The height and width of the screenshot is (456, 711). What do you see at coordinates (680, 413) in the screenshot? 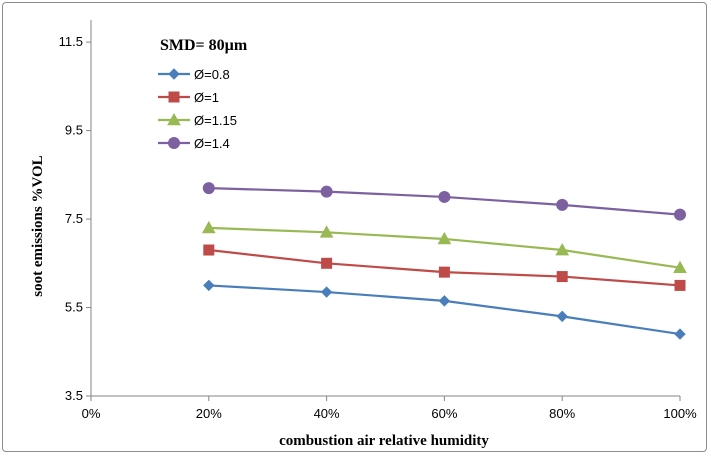
I see `x-tick-label: 100%` at bounding box center [680, 413].